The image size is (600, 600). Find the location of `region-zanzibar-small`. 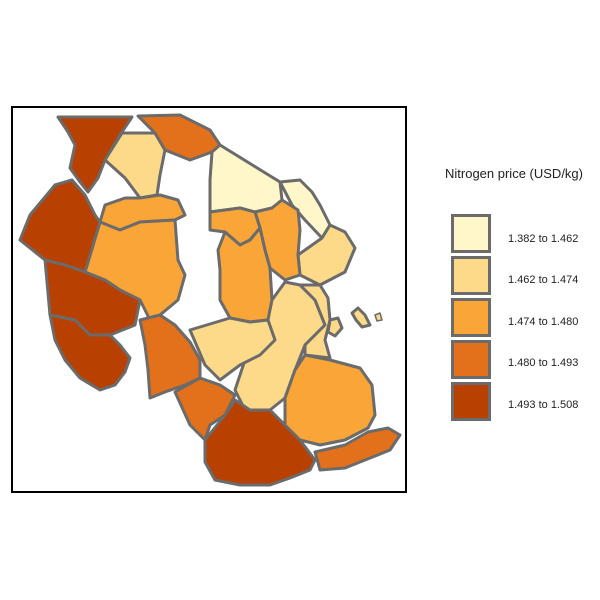

region-zanzibar-small is located at coordinates (378, 317).